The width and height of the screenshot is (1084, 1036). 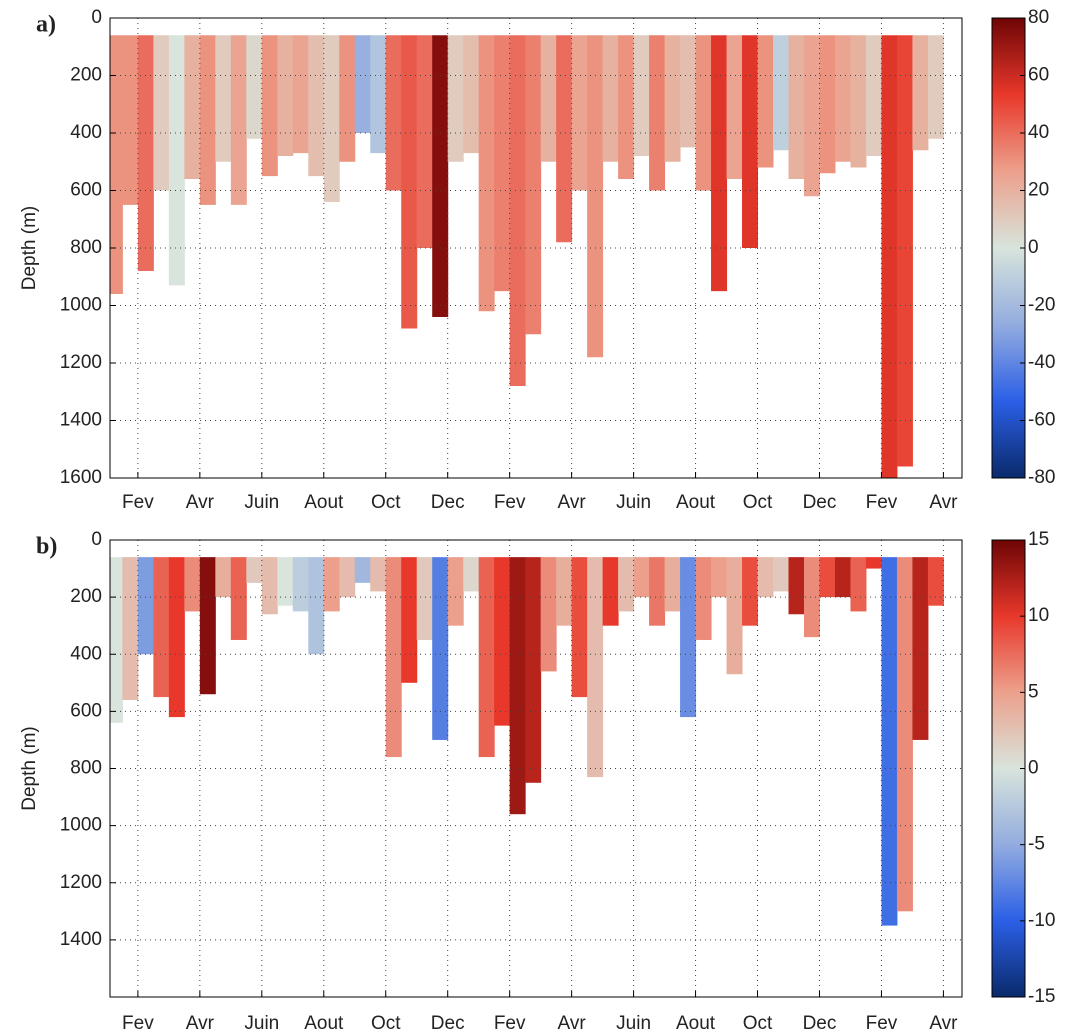 What do you see at coordinates (1038, 75) in the screenshot?
I see `colorbar-tick-label: 60` at bounding box center [1038, 75].